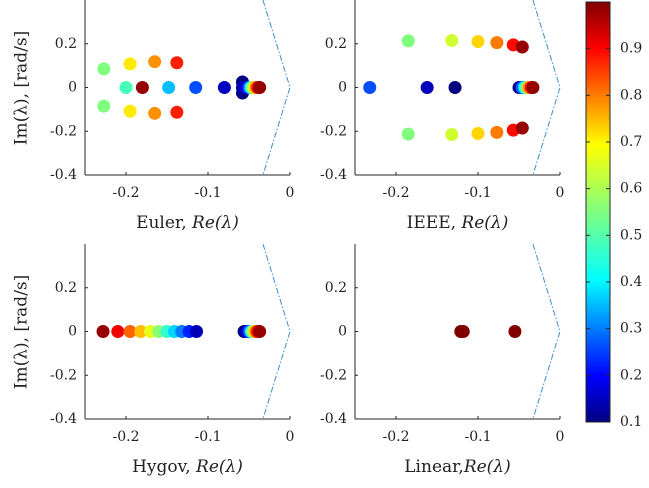  I want to click on x-axis-label: Euler, Re(λ), so click(187, 223).